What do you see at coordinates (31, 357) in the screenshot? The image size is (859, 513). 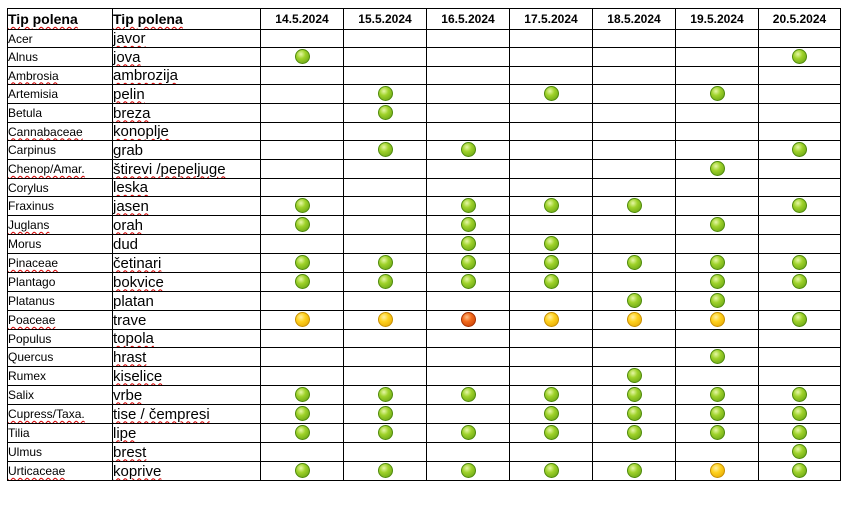 I see `latin-name: Quercus` at bounding box center [31, 357].